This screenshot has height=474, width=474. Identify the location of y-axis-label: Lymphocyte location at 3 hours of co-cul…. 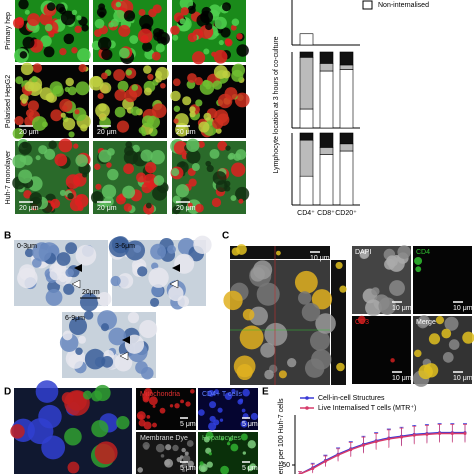
(276, 104).